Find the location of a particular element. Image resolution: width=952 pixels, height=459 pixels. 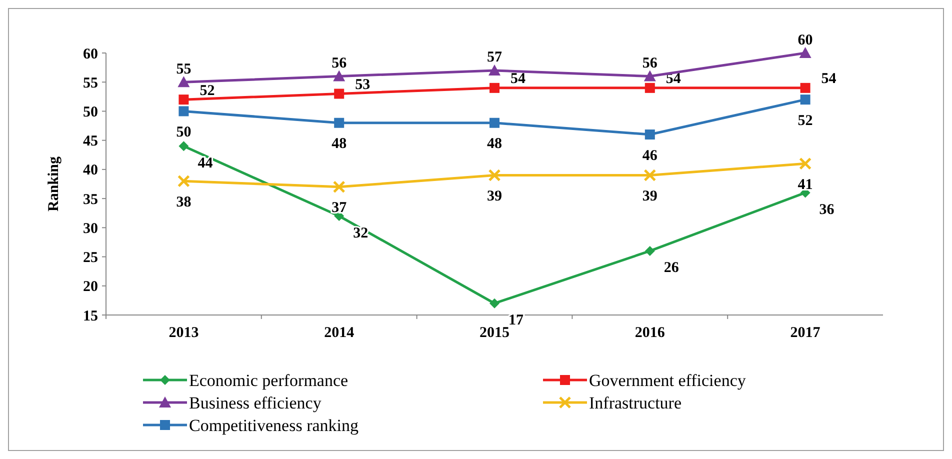

data-label: 41 is located at coordinates (805, 184).